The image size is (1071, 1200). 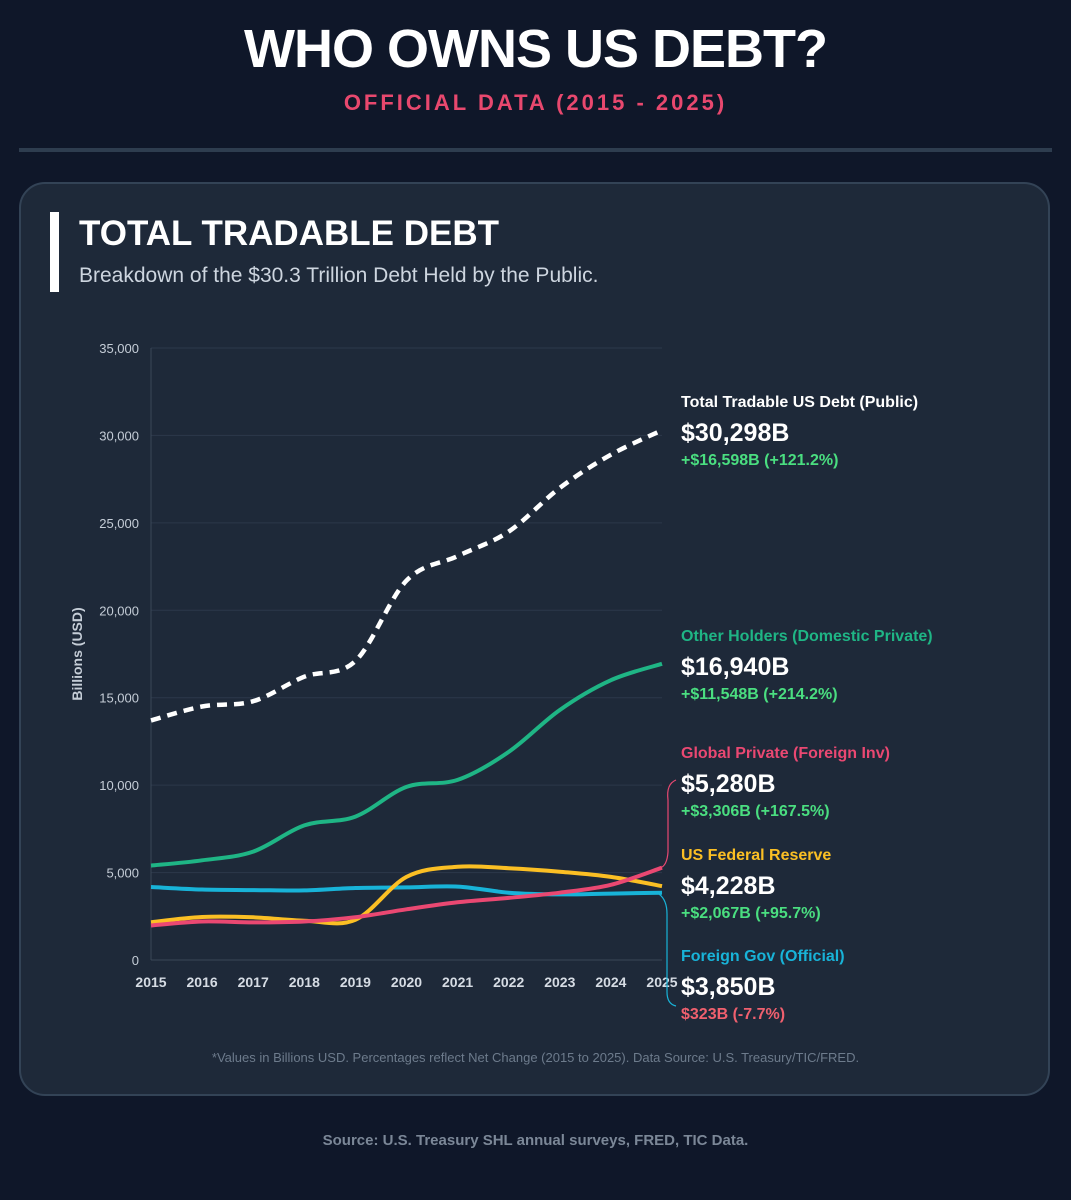 What do you see at coordinates (150, 982) in the screenshot?
I see `x-tick-label: 2015` at bounding box center [150, 982].